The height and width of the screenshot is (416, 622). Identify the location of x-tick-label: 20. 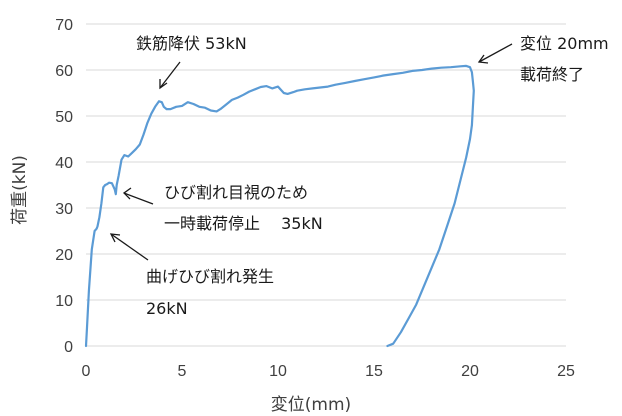
(470, 371).